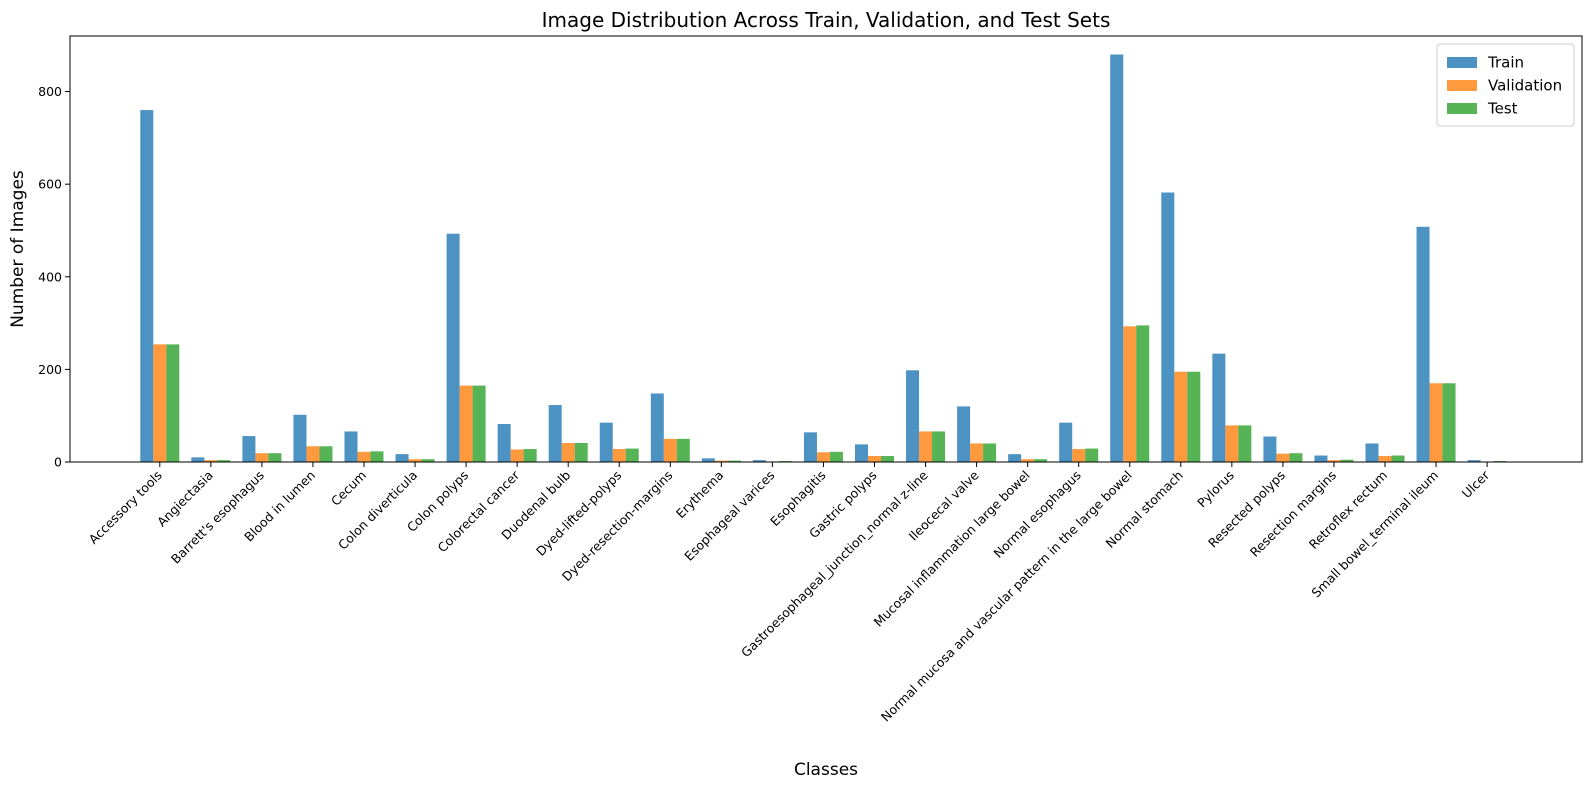 Image resolution: width=1590 pixels, height=790 pixels. Describe the element at coordinates (683, 450) in the screenshot. I see `bar-test-dyed-resection-margins` at that location.